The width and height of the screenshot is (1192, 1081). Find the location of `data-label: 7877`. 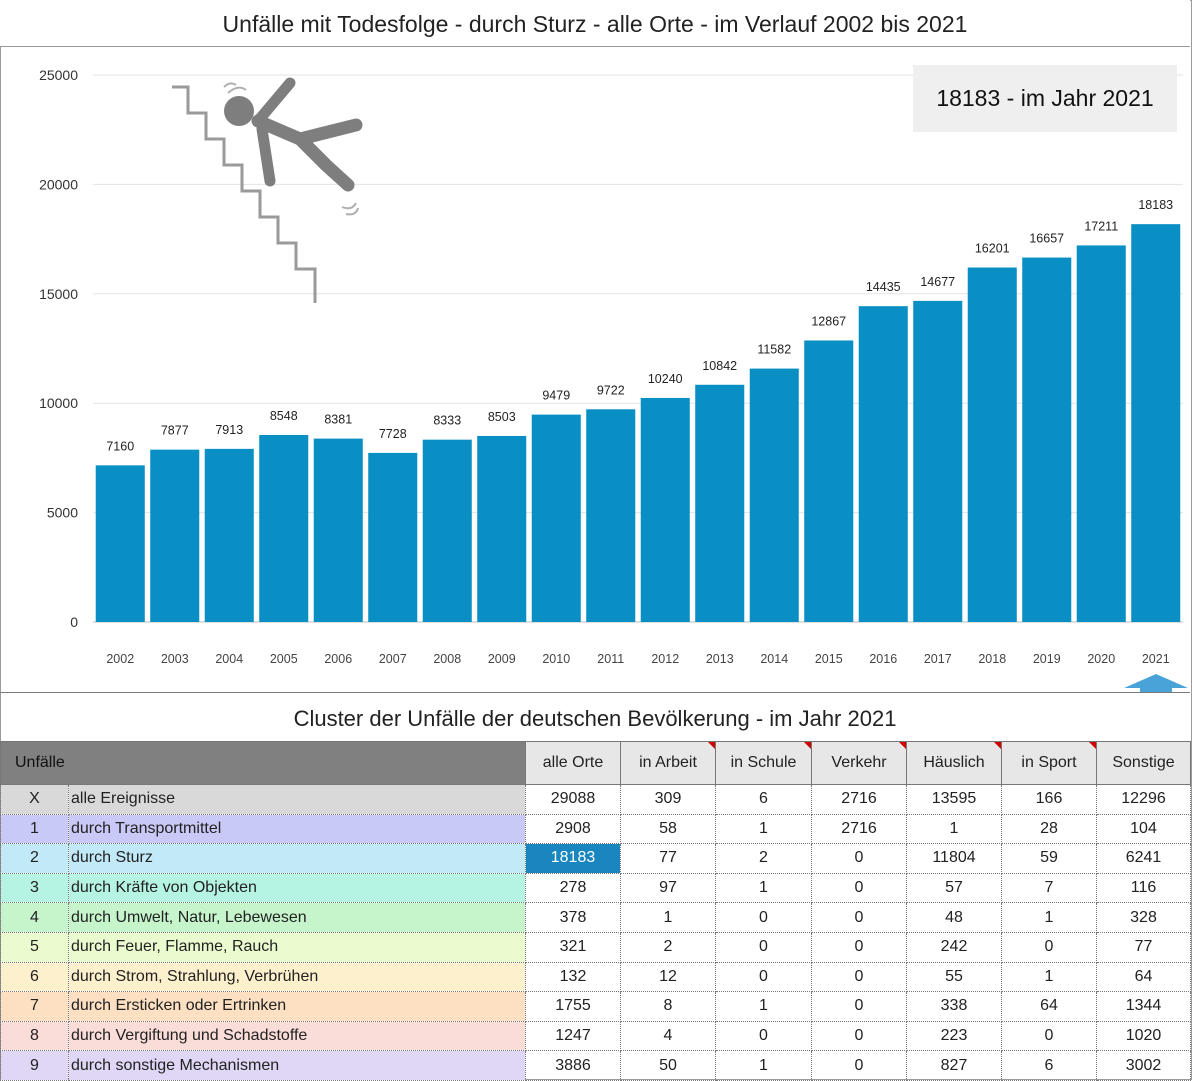

data-label: 7877 is located at coordinates (175, 431).